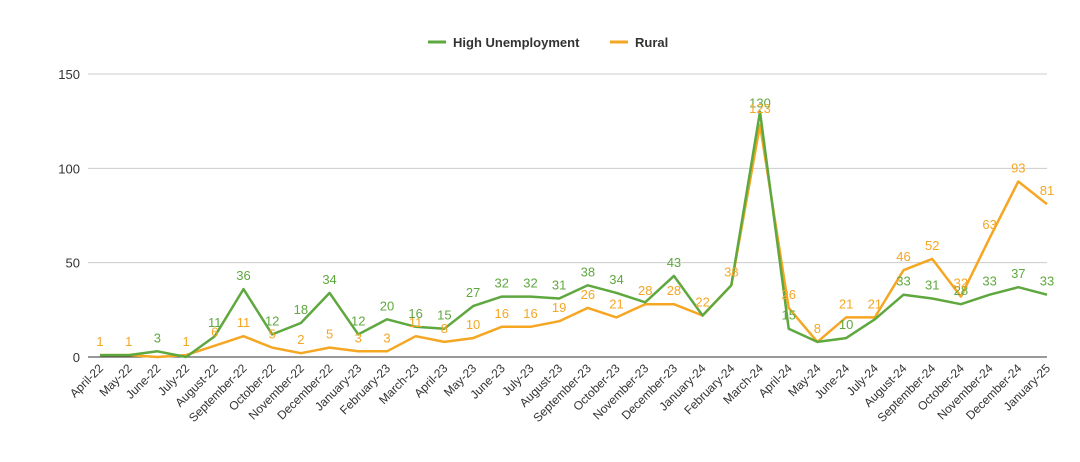 The height and width of the screenshot is (462, 1080). What do you see at coordinates (69, 216) in the screenshot?
I see `y-axis-ticks: 0 50 100 150` at bounding box center [69, 216].